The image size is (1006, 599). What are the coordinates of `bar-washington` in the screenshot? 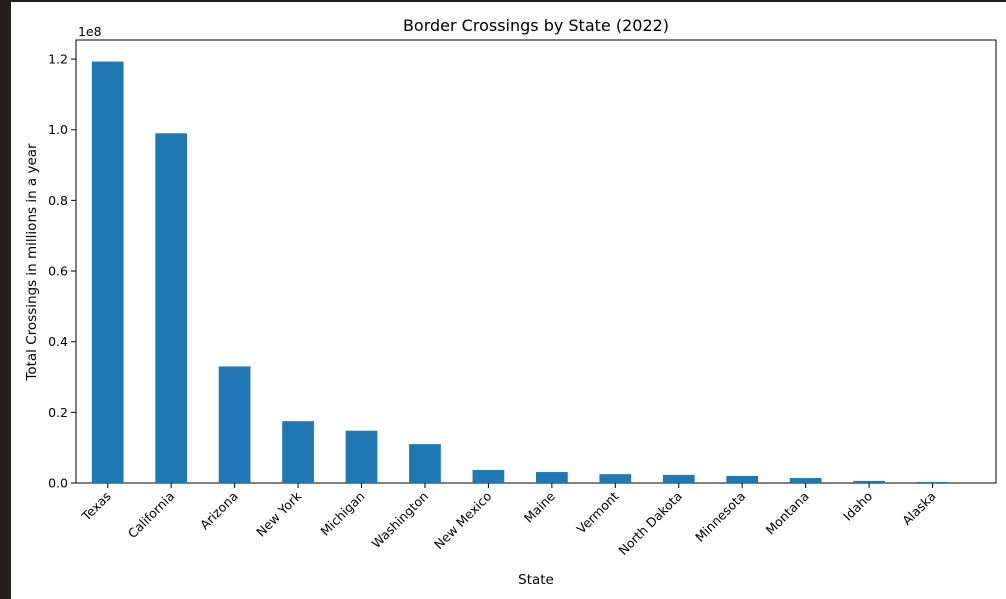 It's located at (425, 463).